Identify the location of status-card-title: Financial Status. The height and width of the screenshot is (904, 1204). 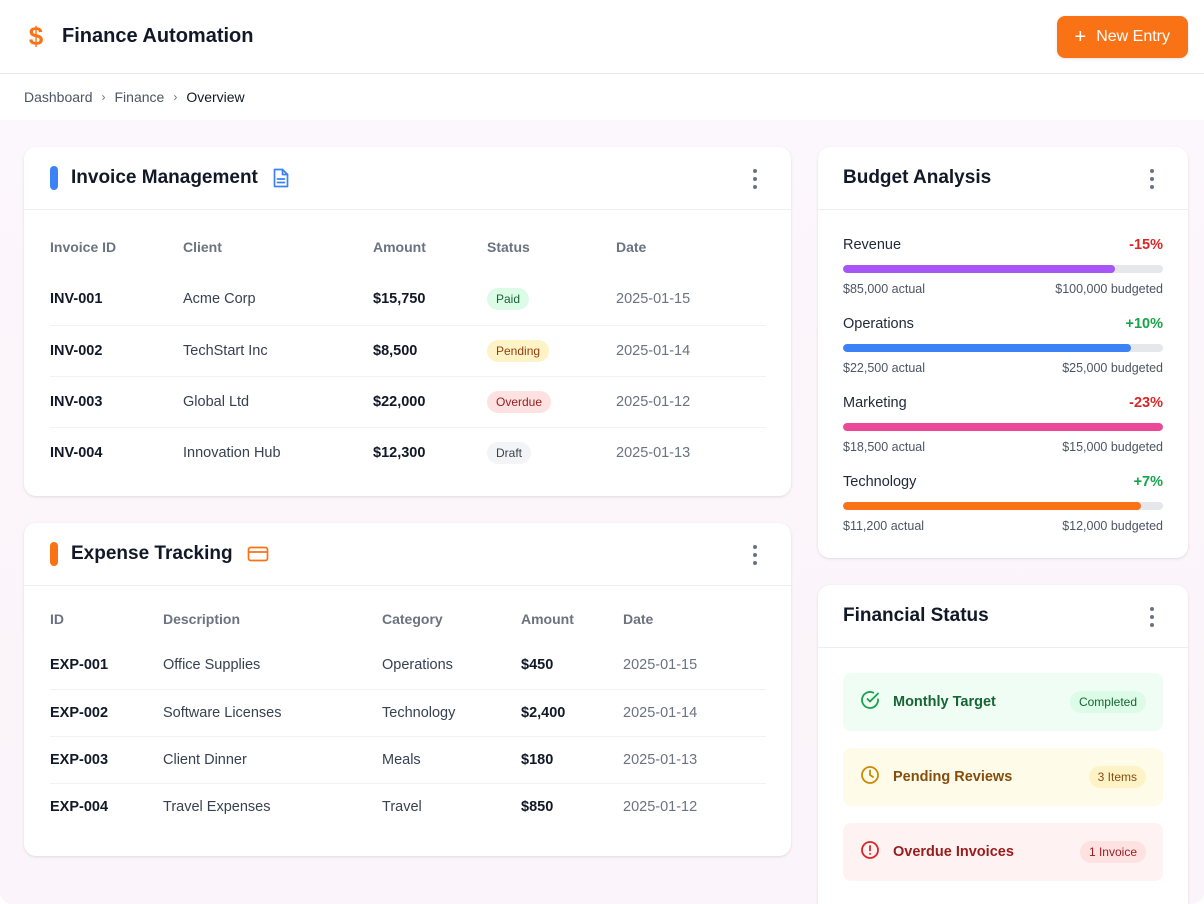
(916, 615).